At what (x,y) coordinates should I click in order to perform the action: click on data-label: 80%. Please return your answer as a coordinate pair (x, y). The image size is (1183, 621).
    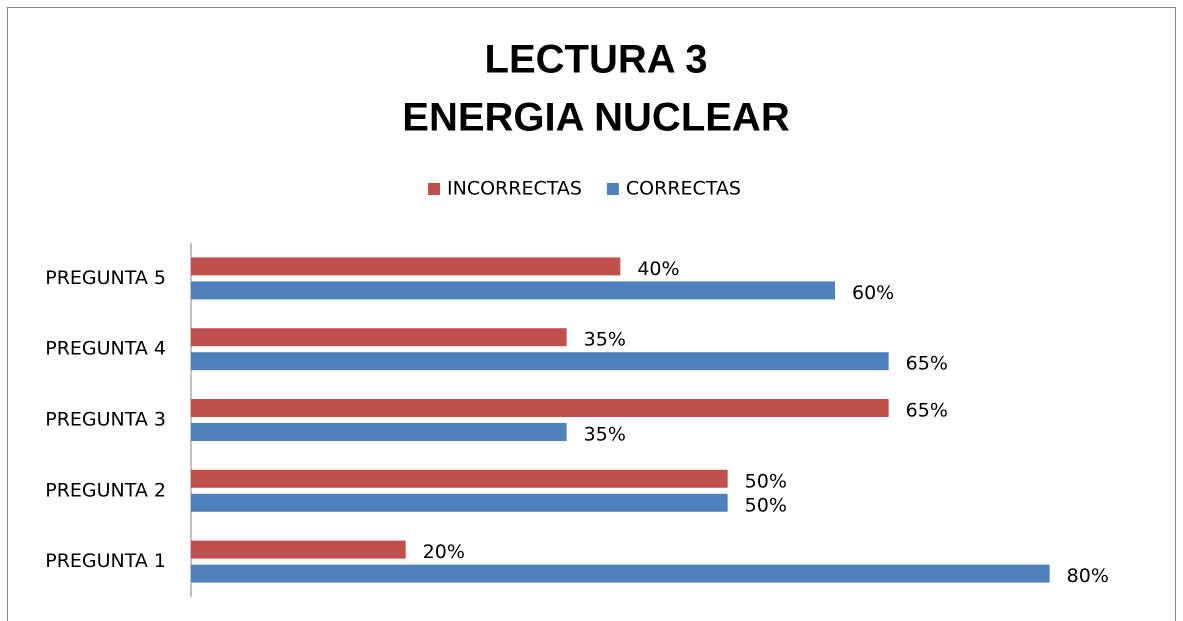
    Looking at the image, I should click on (1088, 576).